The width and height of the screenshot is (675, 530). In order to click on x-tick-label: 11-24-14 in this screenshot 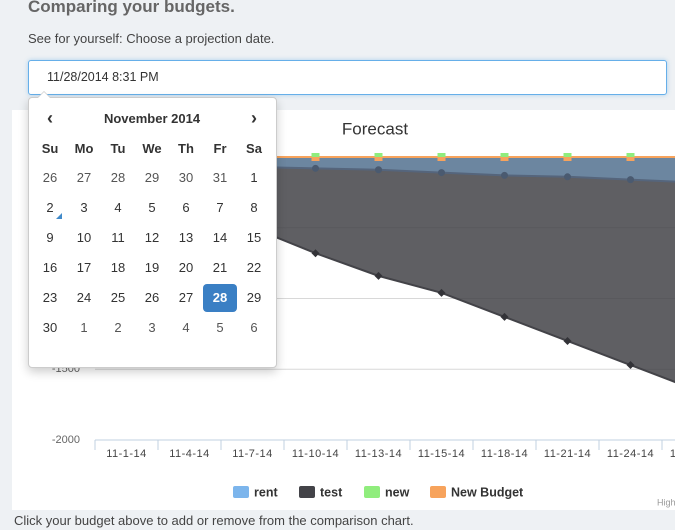, I will do `click(630, 454)`.